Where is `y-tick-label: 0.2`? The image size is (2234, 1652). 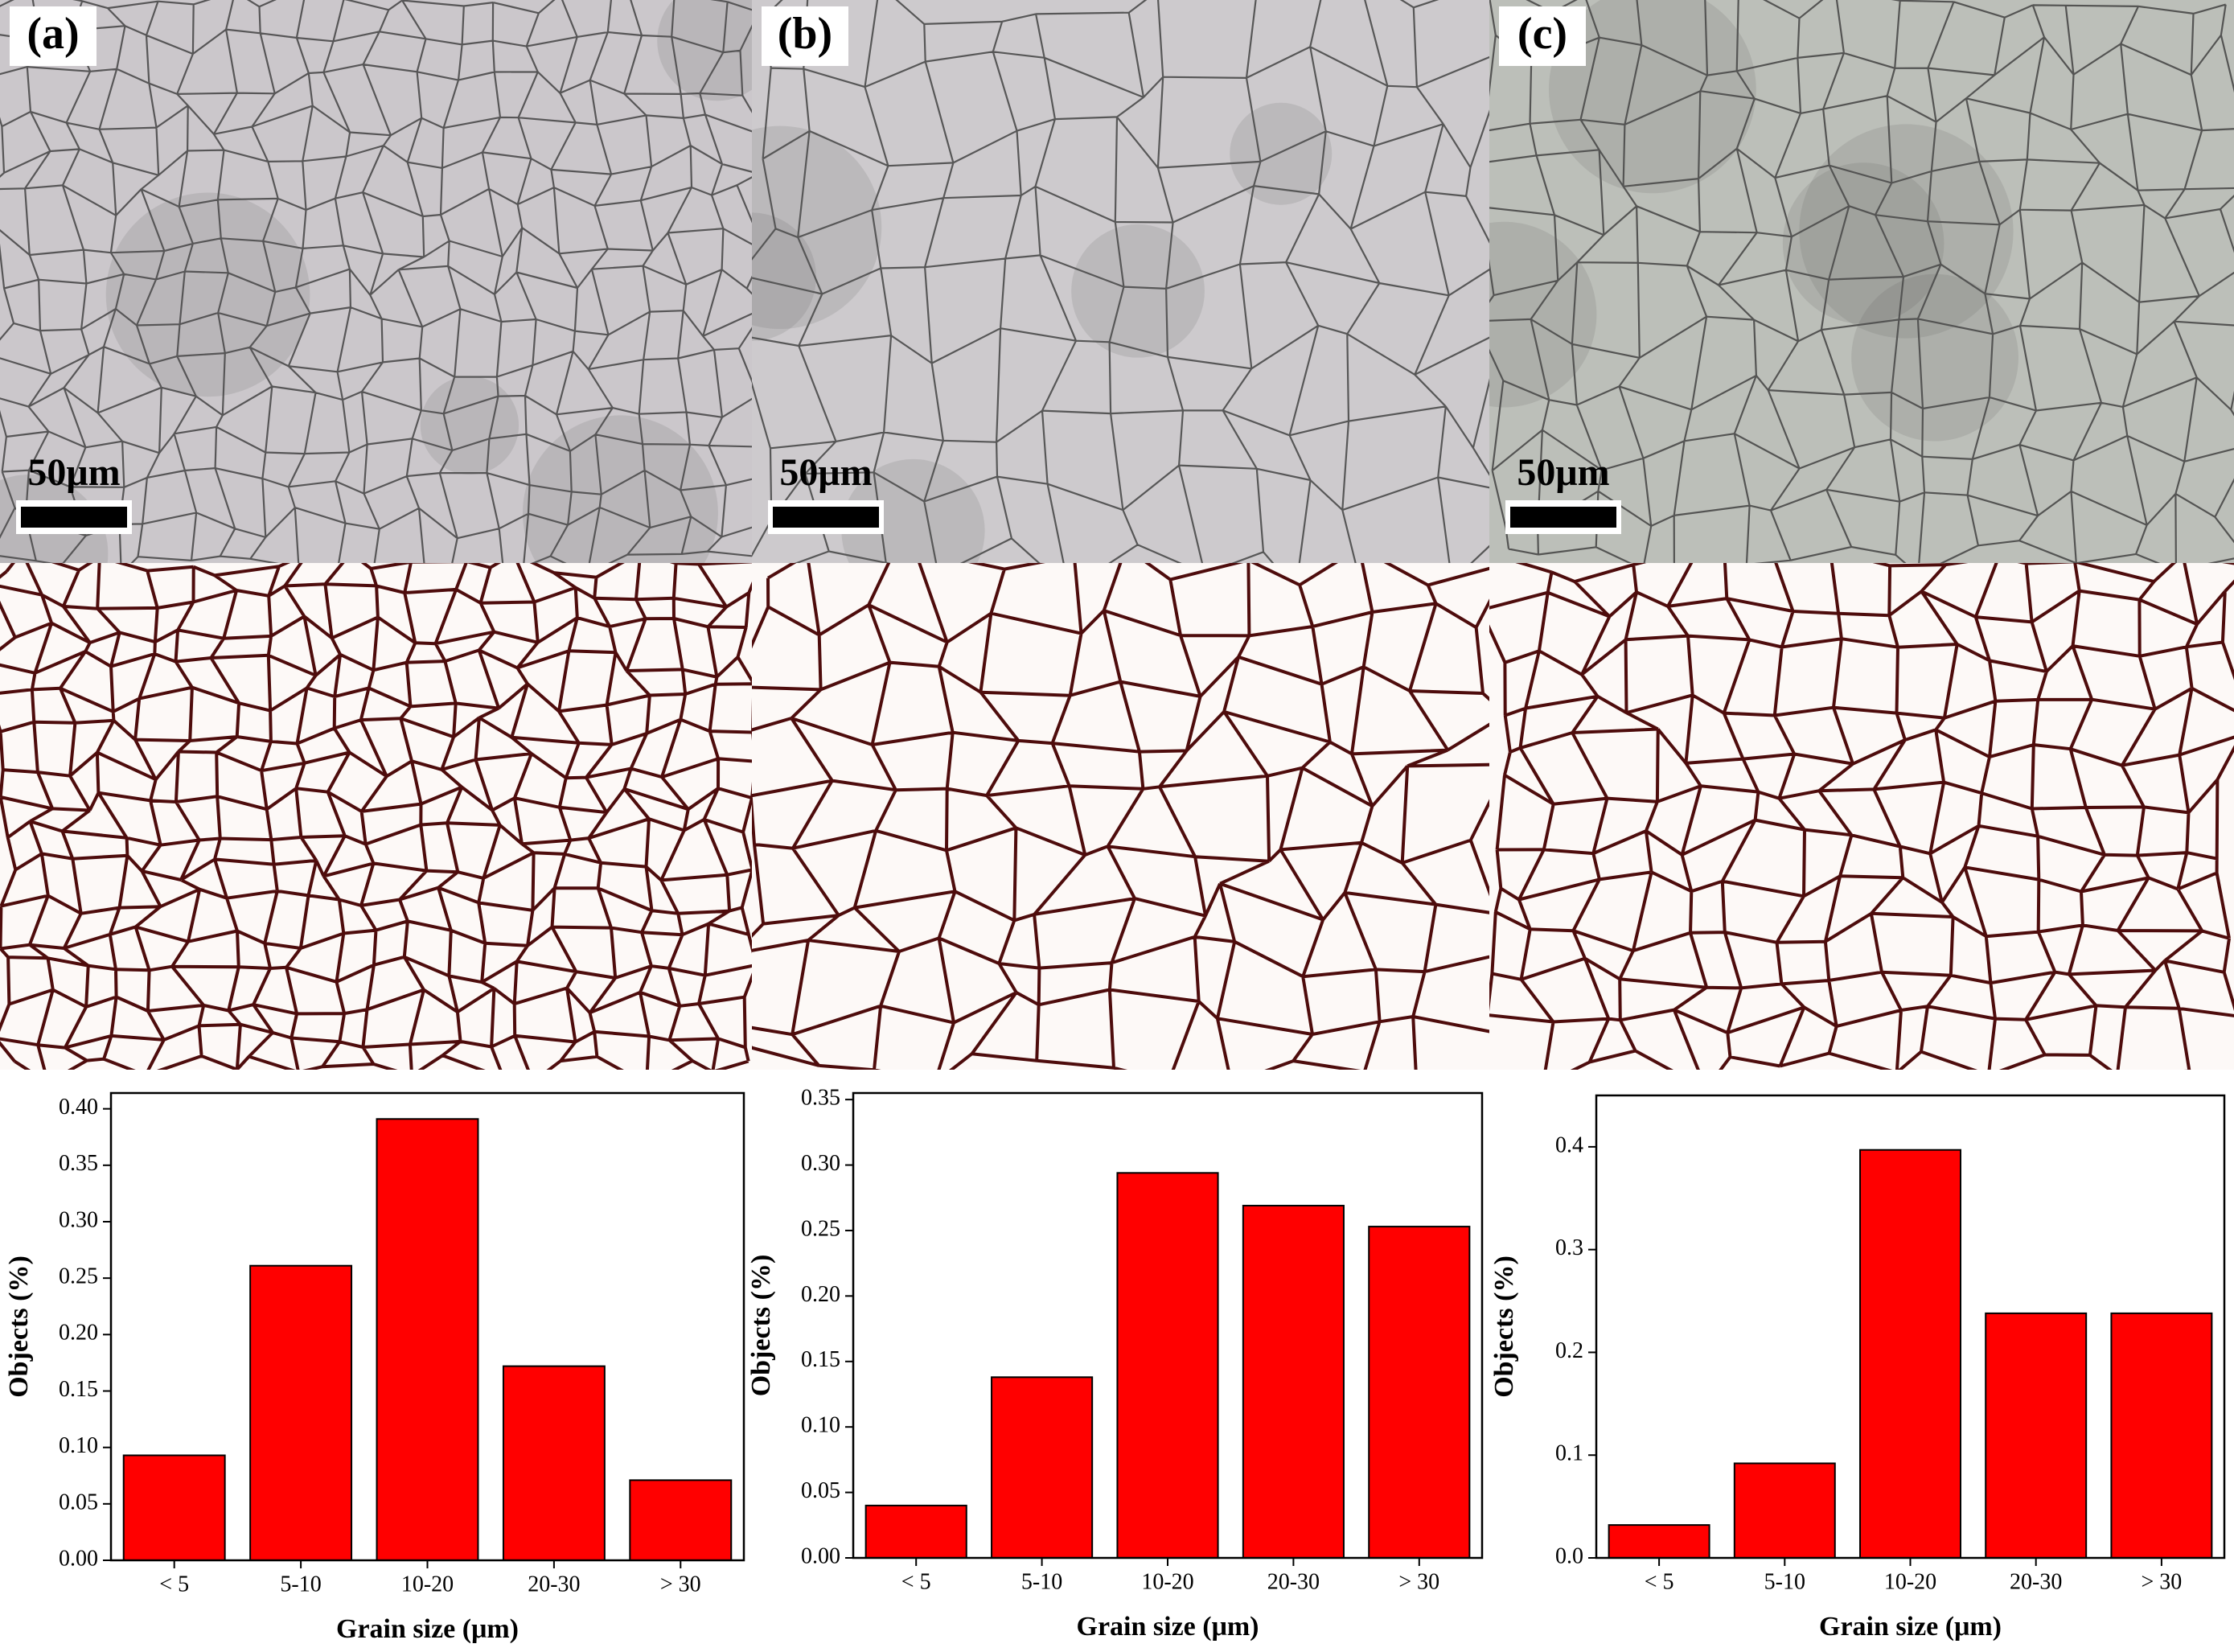 y-tick-label: 0.2 is located at coordinates (1569, 1350).